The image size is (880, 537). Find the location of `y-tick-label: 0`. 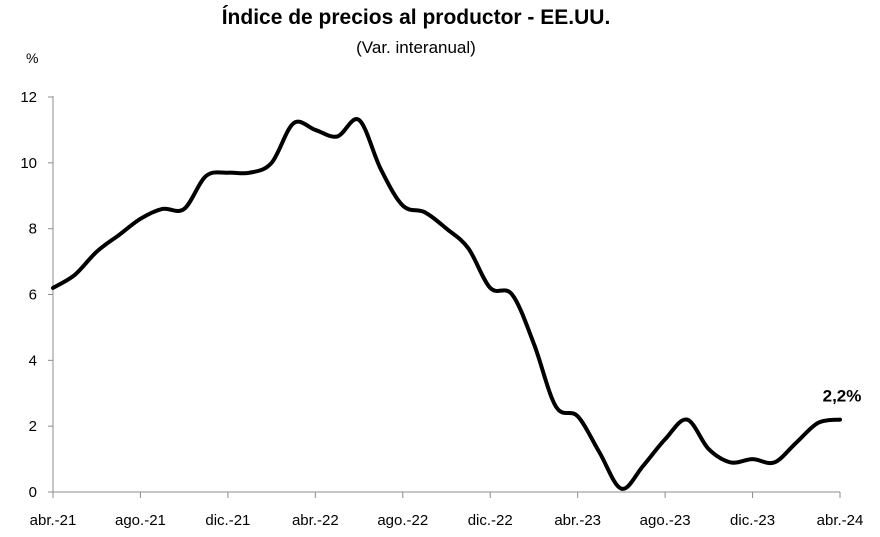

y-tick-label: 0 is located at coordinates (33, 492).